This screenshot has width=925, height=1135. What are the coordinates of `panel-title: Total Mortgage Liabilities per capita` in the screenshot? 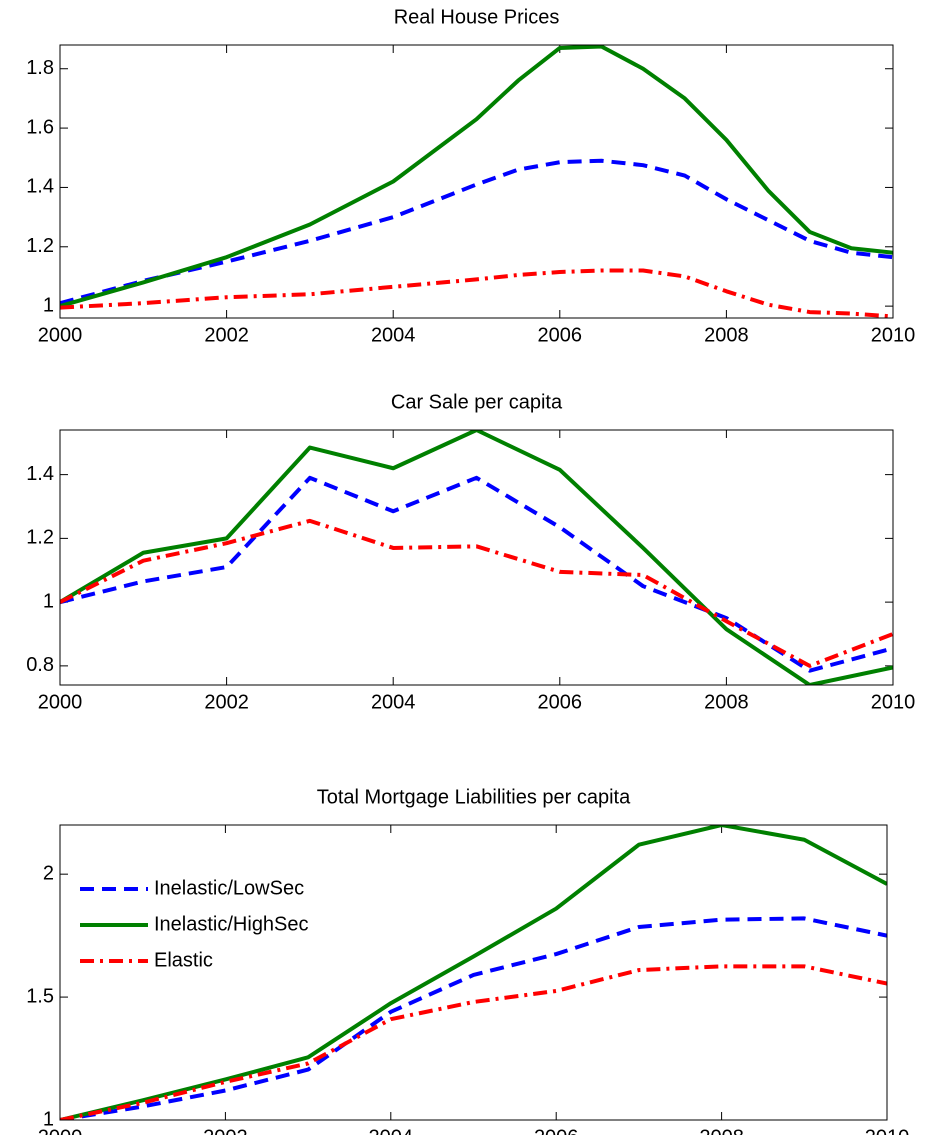 It's located at (474, 797).